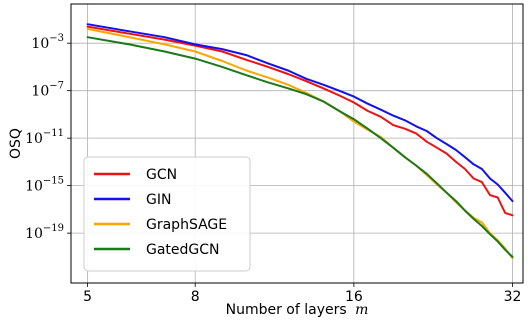  What do you see at coordinates (186, 225) in the screenshot?
I see `legend-label: GraphSAGE` at bounding box center [186, 225].